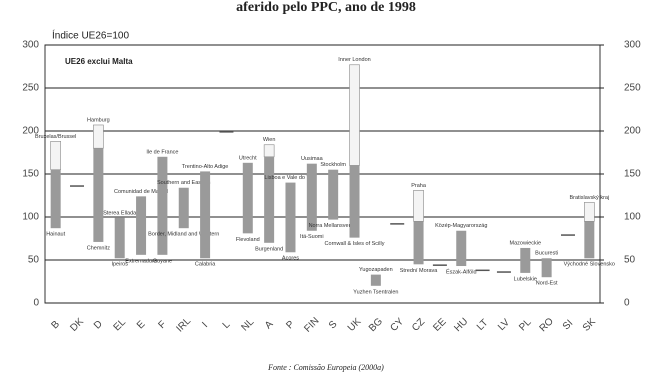 This screenshot has height=375, width=652. What do you see at coordinates (419, 186) in the screenshot?
I see `region-high-label: Praha` at bounding box center [419, 186].